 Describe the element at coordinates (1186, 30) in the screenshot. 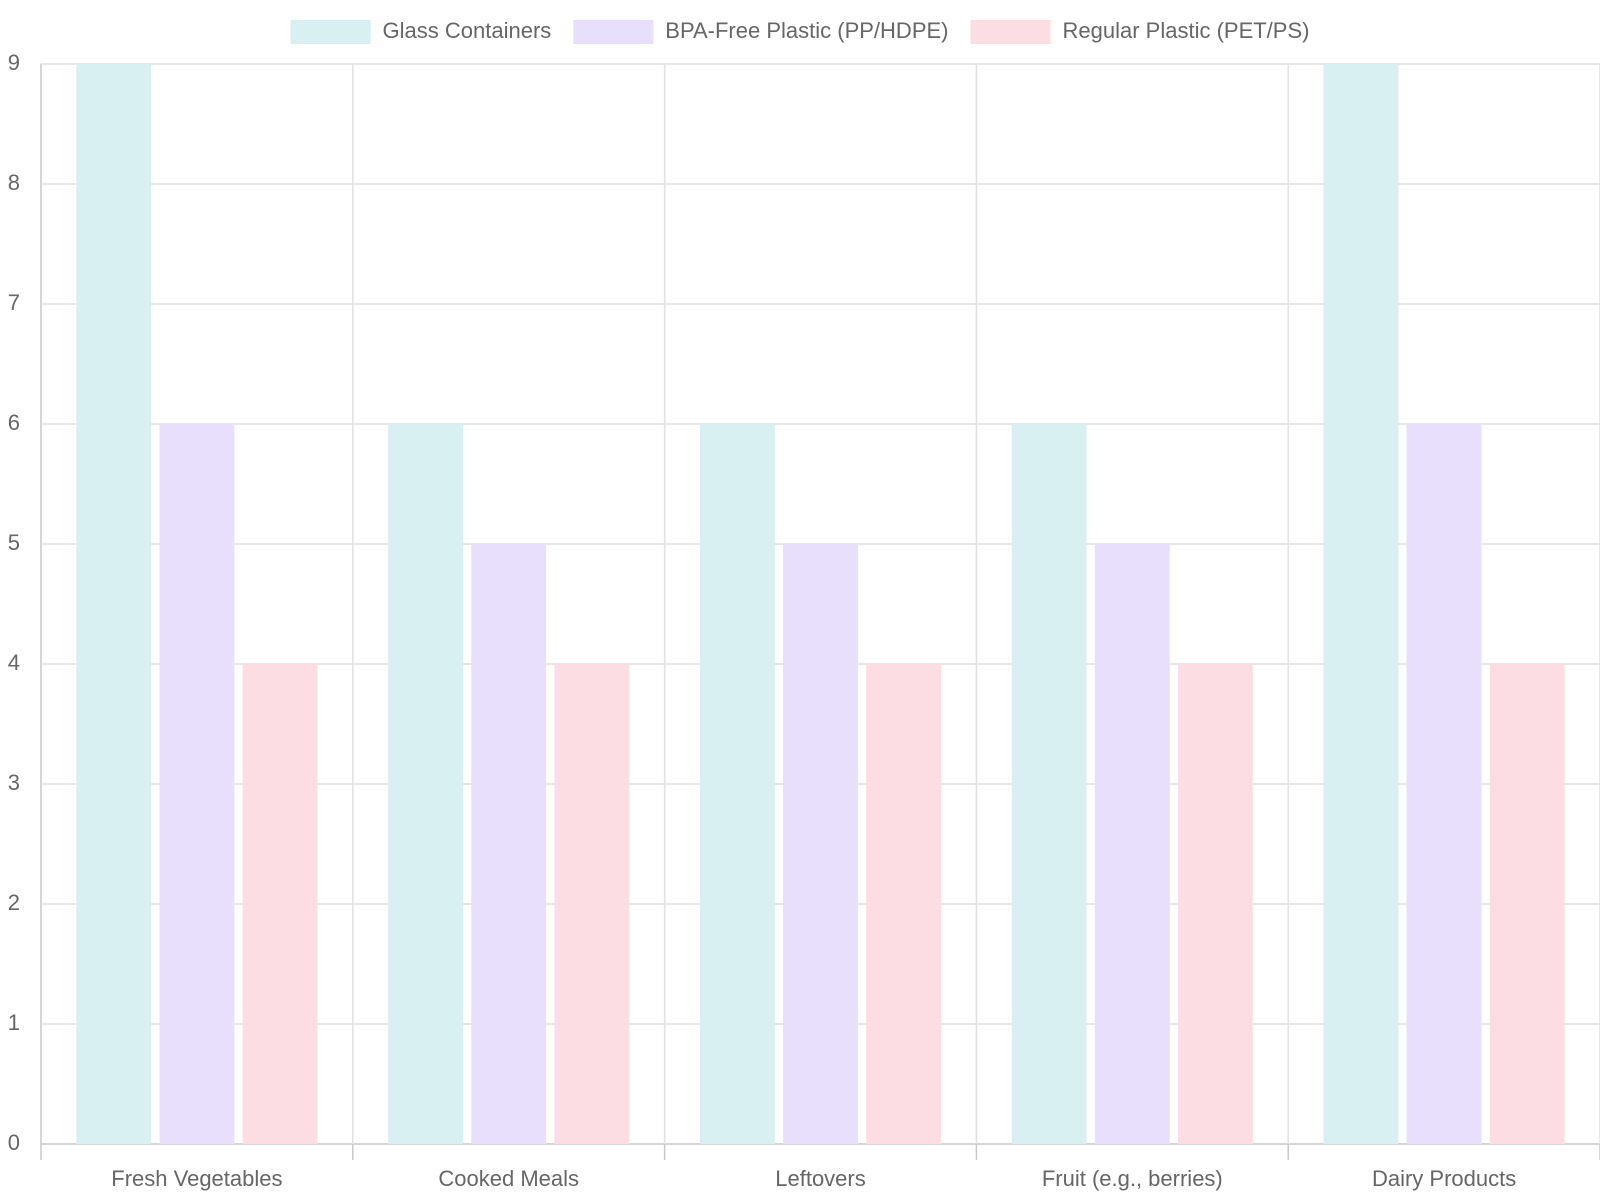

I see `legend-label: Regular Plastic (PET/PS)` at that location.